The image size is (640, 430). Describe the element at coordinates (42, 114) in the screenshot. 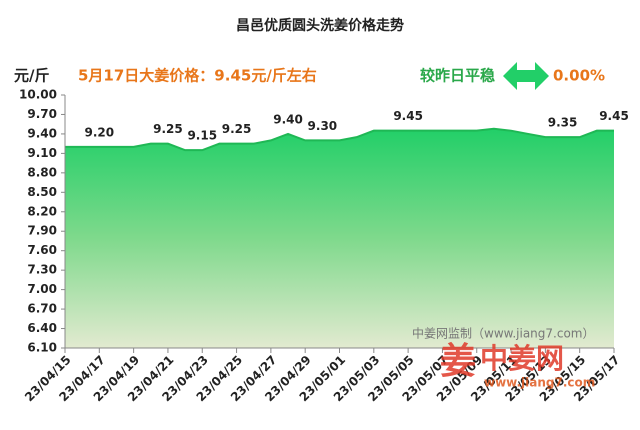

I see `y-tick-label: 9.70` at that location.